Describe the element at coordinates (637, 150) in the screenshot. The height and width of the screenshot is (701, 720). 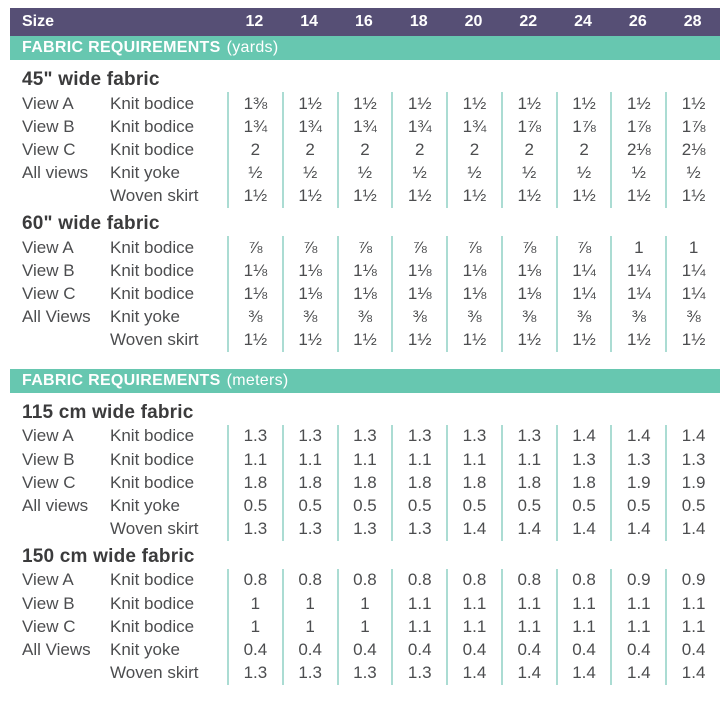
I see `yardage-value-cell: 2⅛` at that location.